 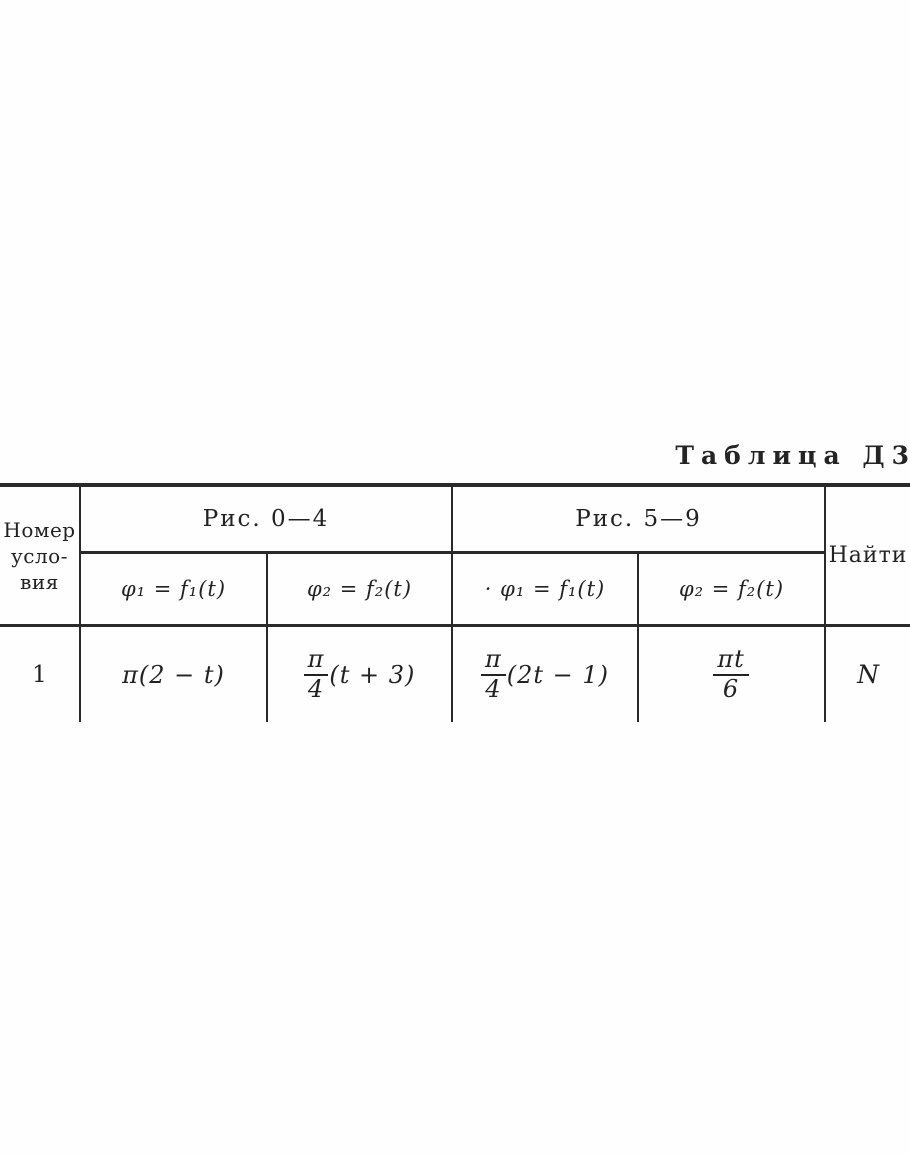 I want to click on cell-fig04-phi2-formula: π 4 (t + 3), so click(x=360, y=673).